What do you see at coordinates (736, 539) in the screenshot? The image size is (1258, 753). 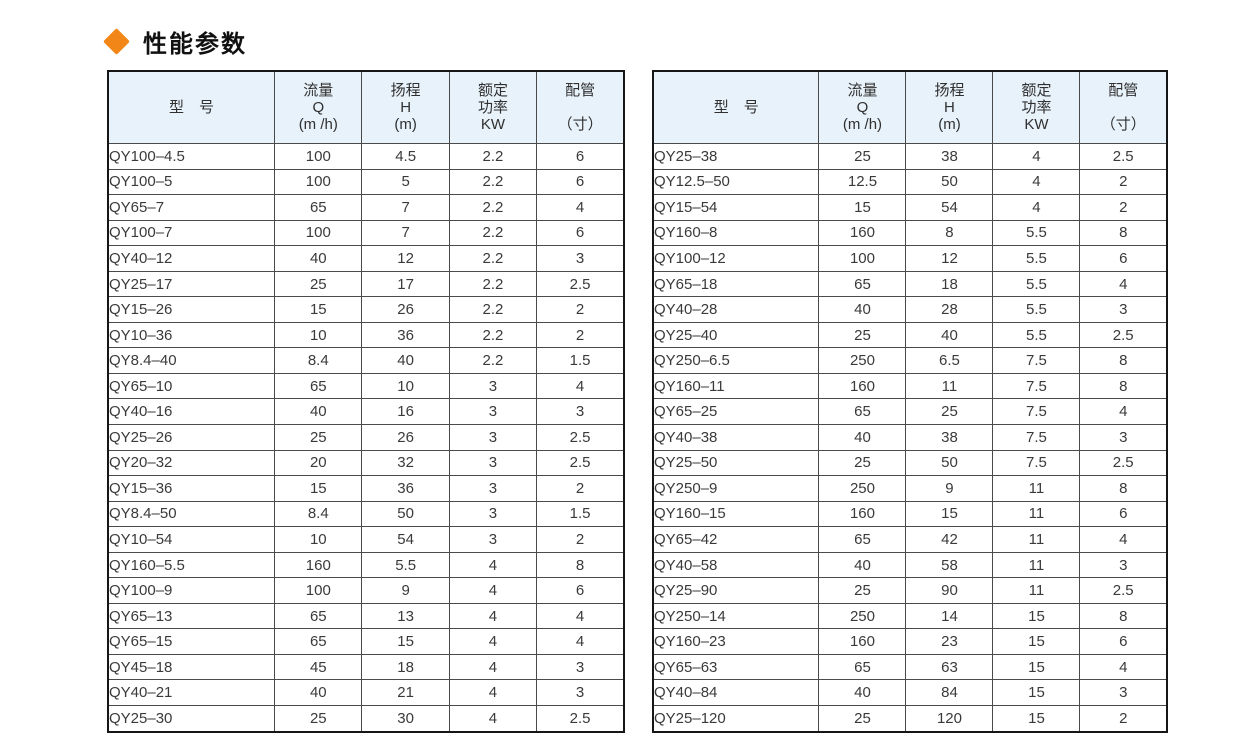 I see `model-cell: QY65–42` at bounding box center [736, 539].